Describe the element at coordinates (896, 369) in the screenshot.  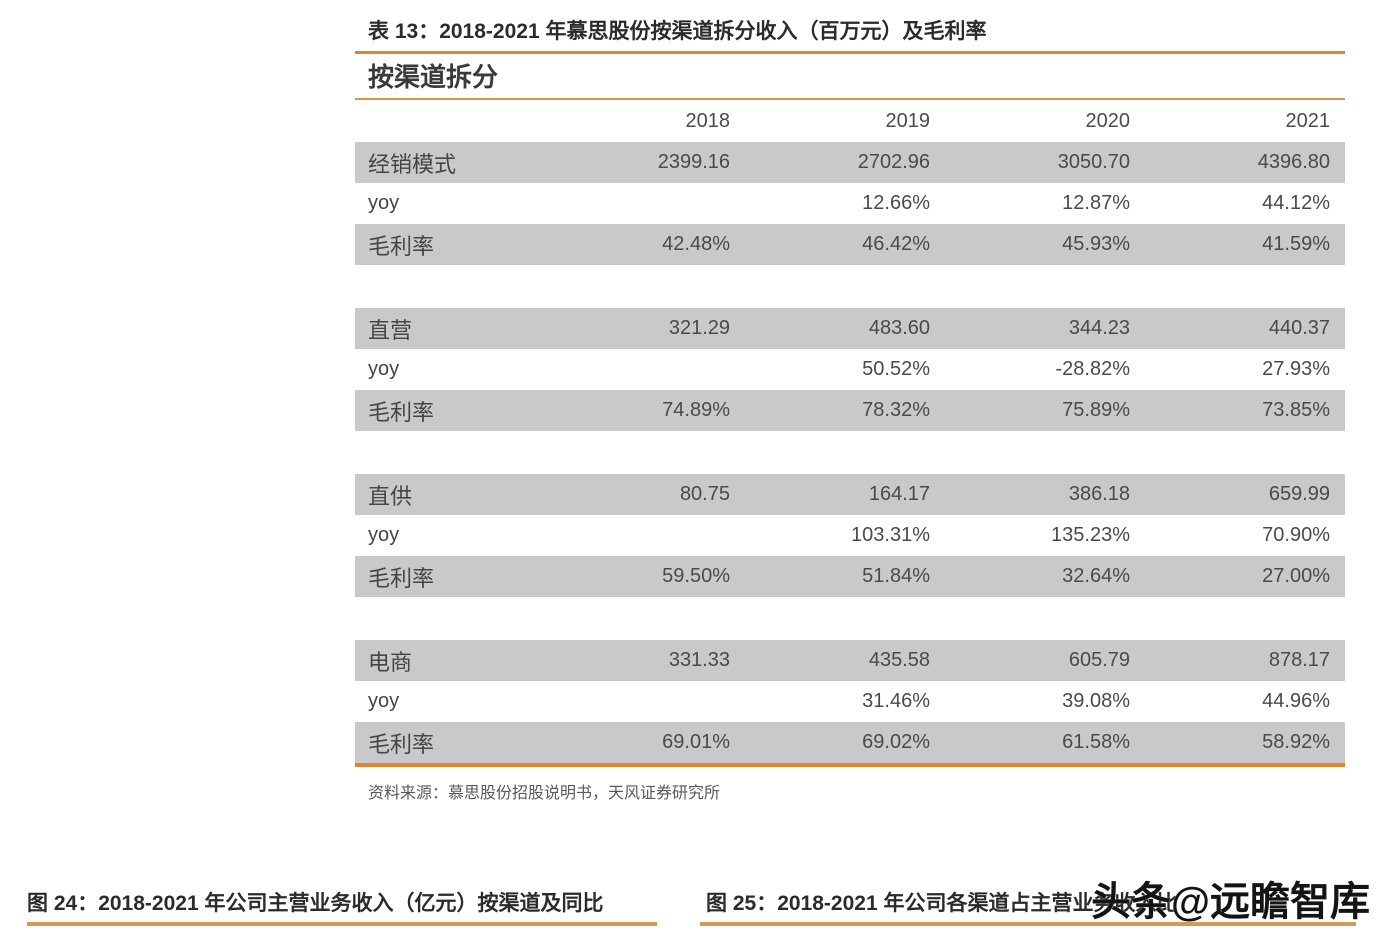
I see `cell-value: 50.52%` at that location.